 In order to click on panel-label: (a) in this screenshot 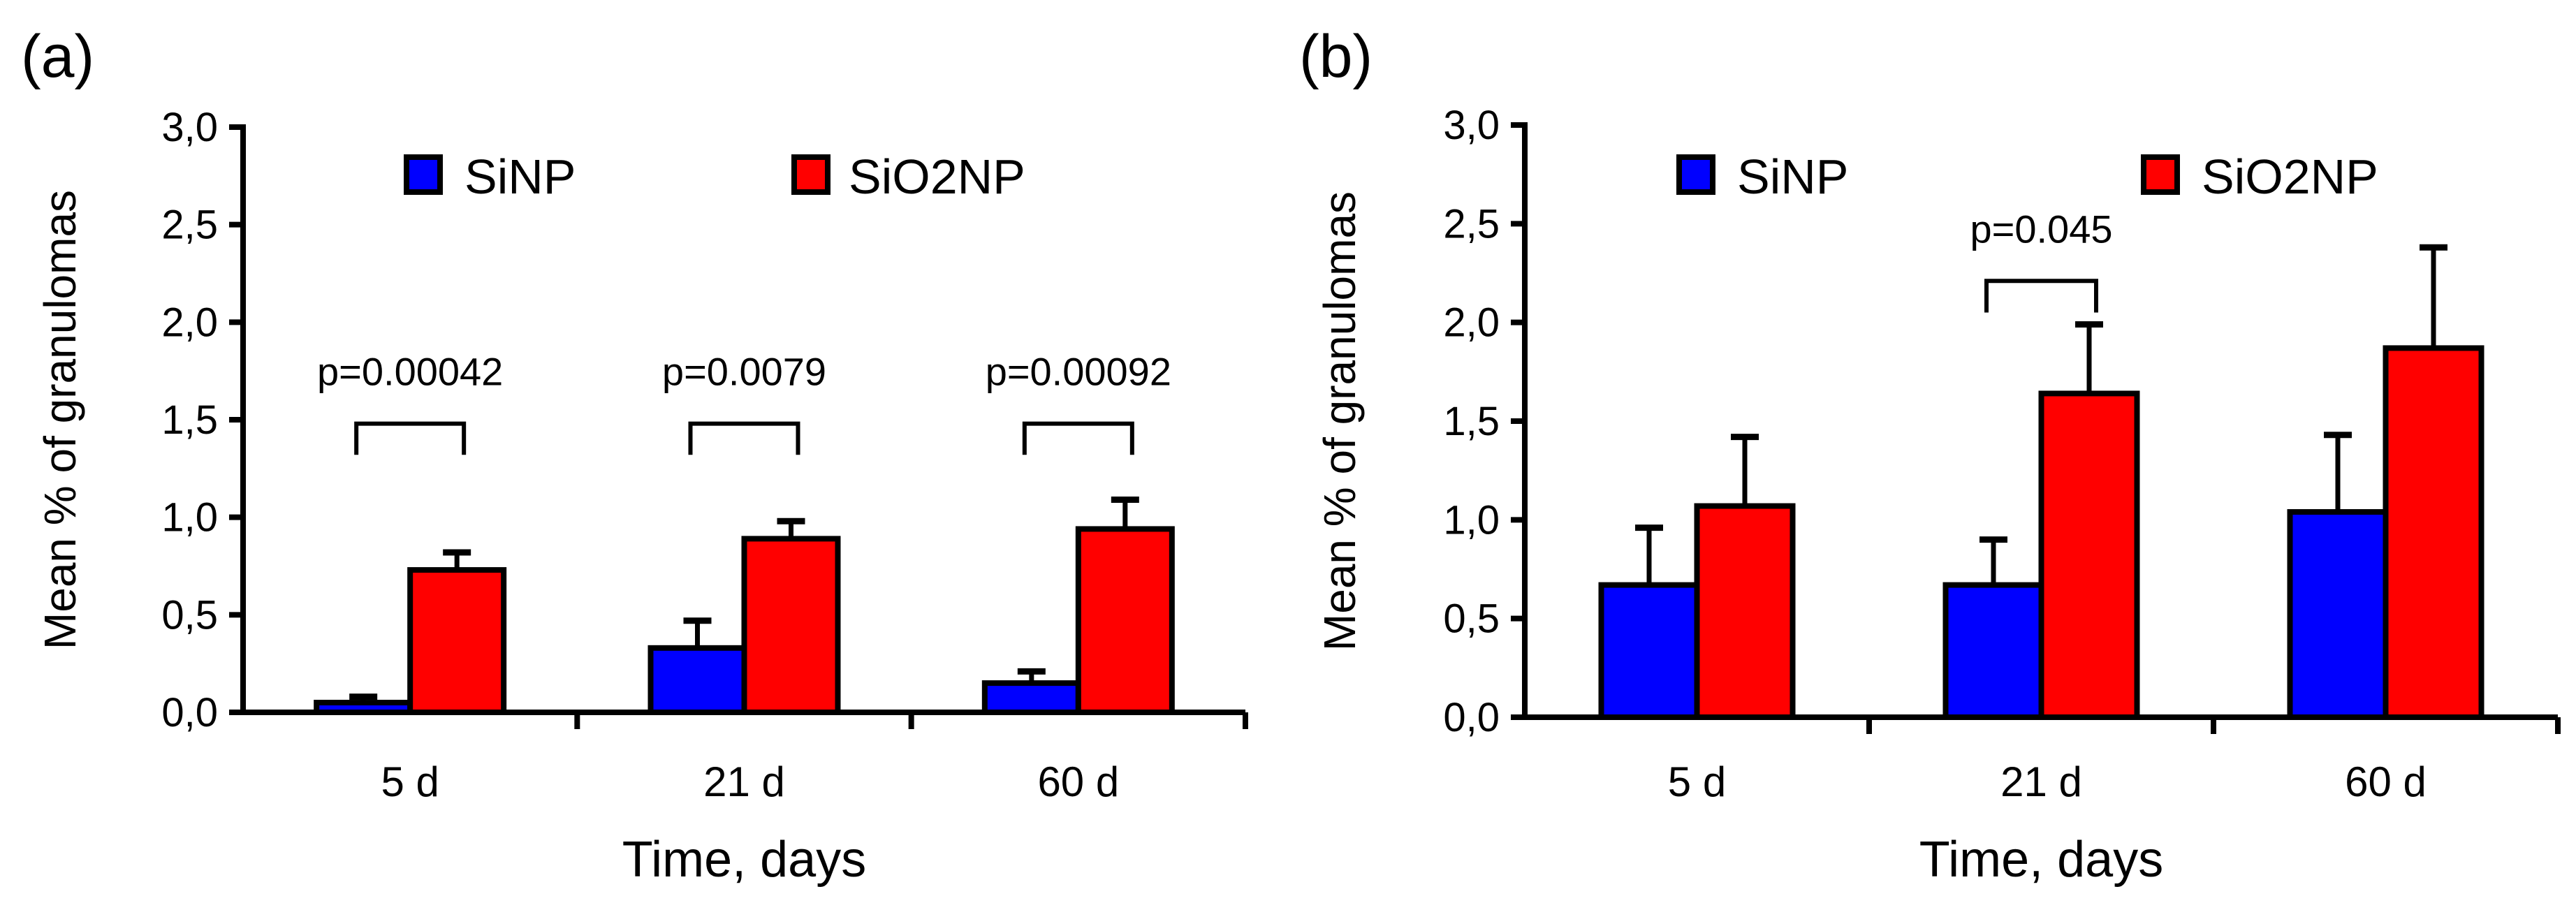, I will do `click(57, 56)`.